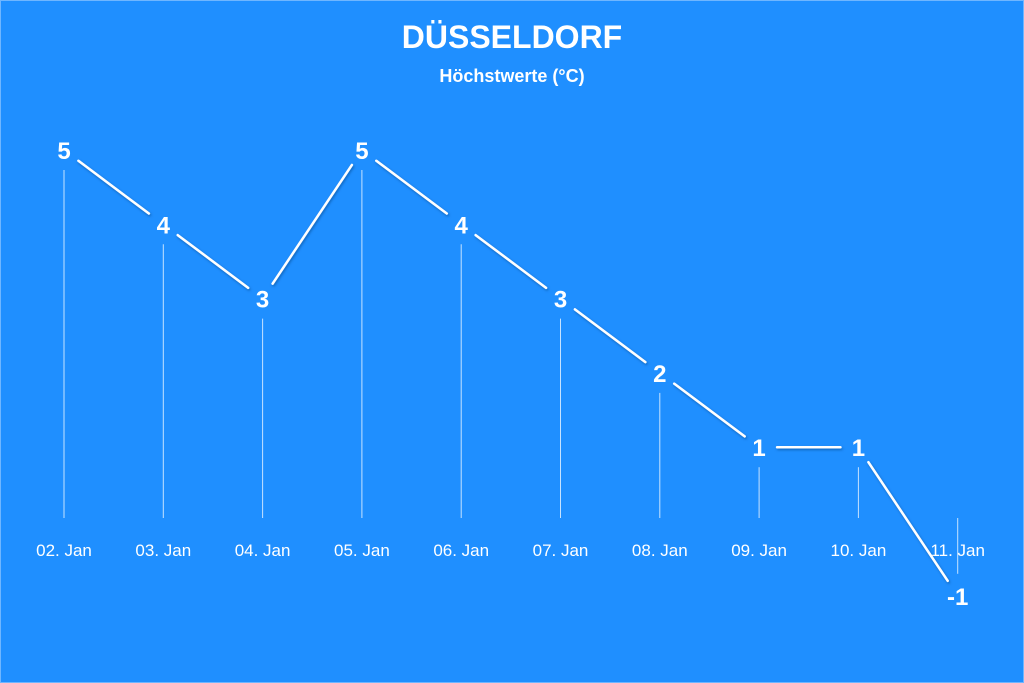 This screenshot has height=683, width=1024. I want to click on chart-subtitle: Höchstwerte (°C), so click(511, 76).